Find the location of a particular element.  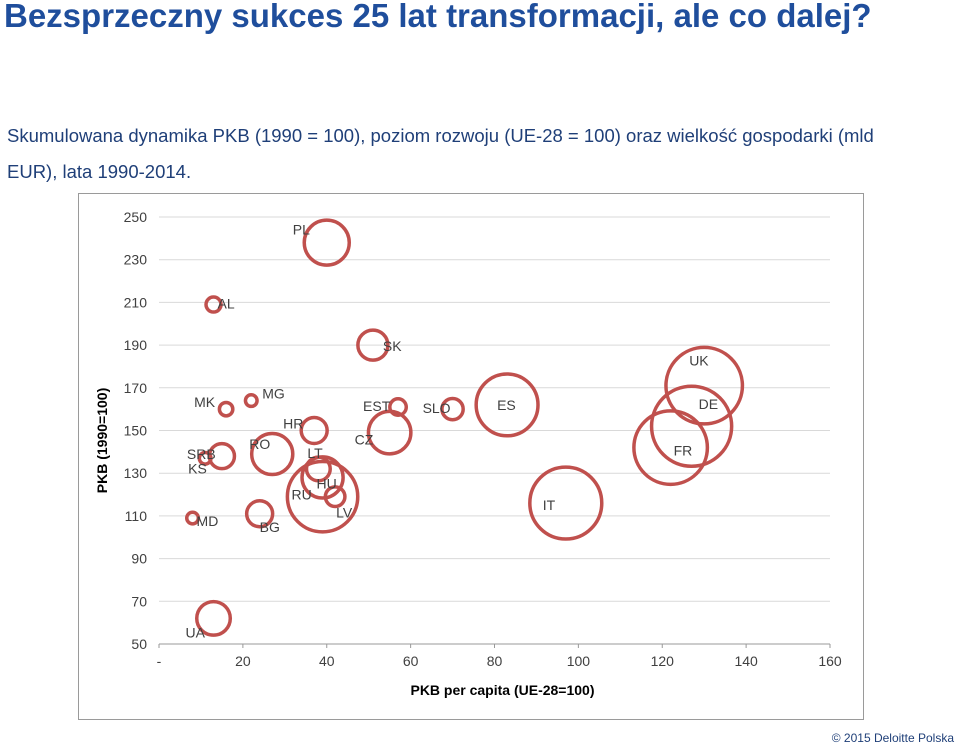

bubble-label-bg: BG is located at coordinates (270, 527).